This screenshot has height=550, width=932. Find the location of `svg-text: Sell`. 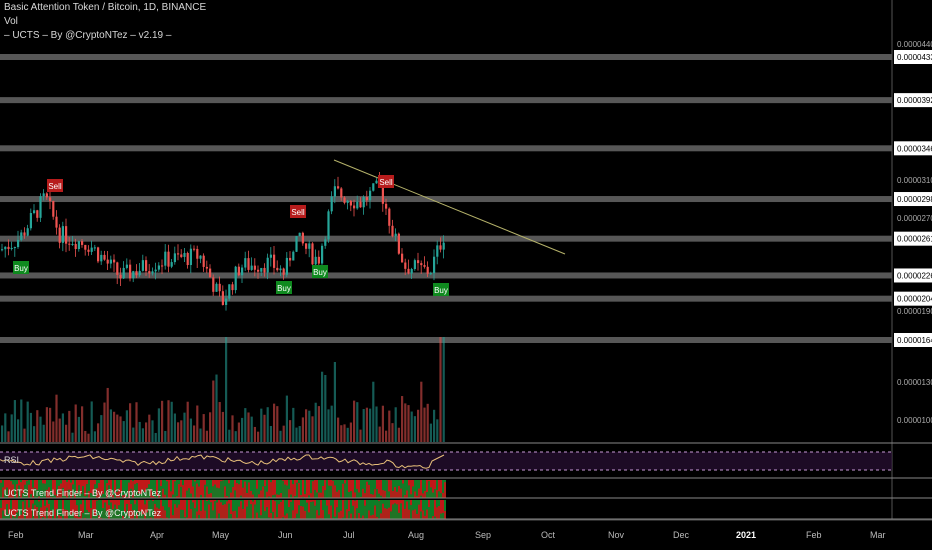

svg-text: Sell is located at coordinates (386, 182).